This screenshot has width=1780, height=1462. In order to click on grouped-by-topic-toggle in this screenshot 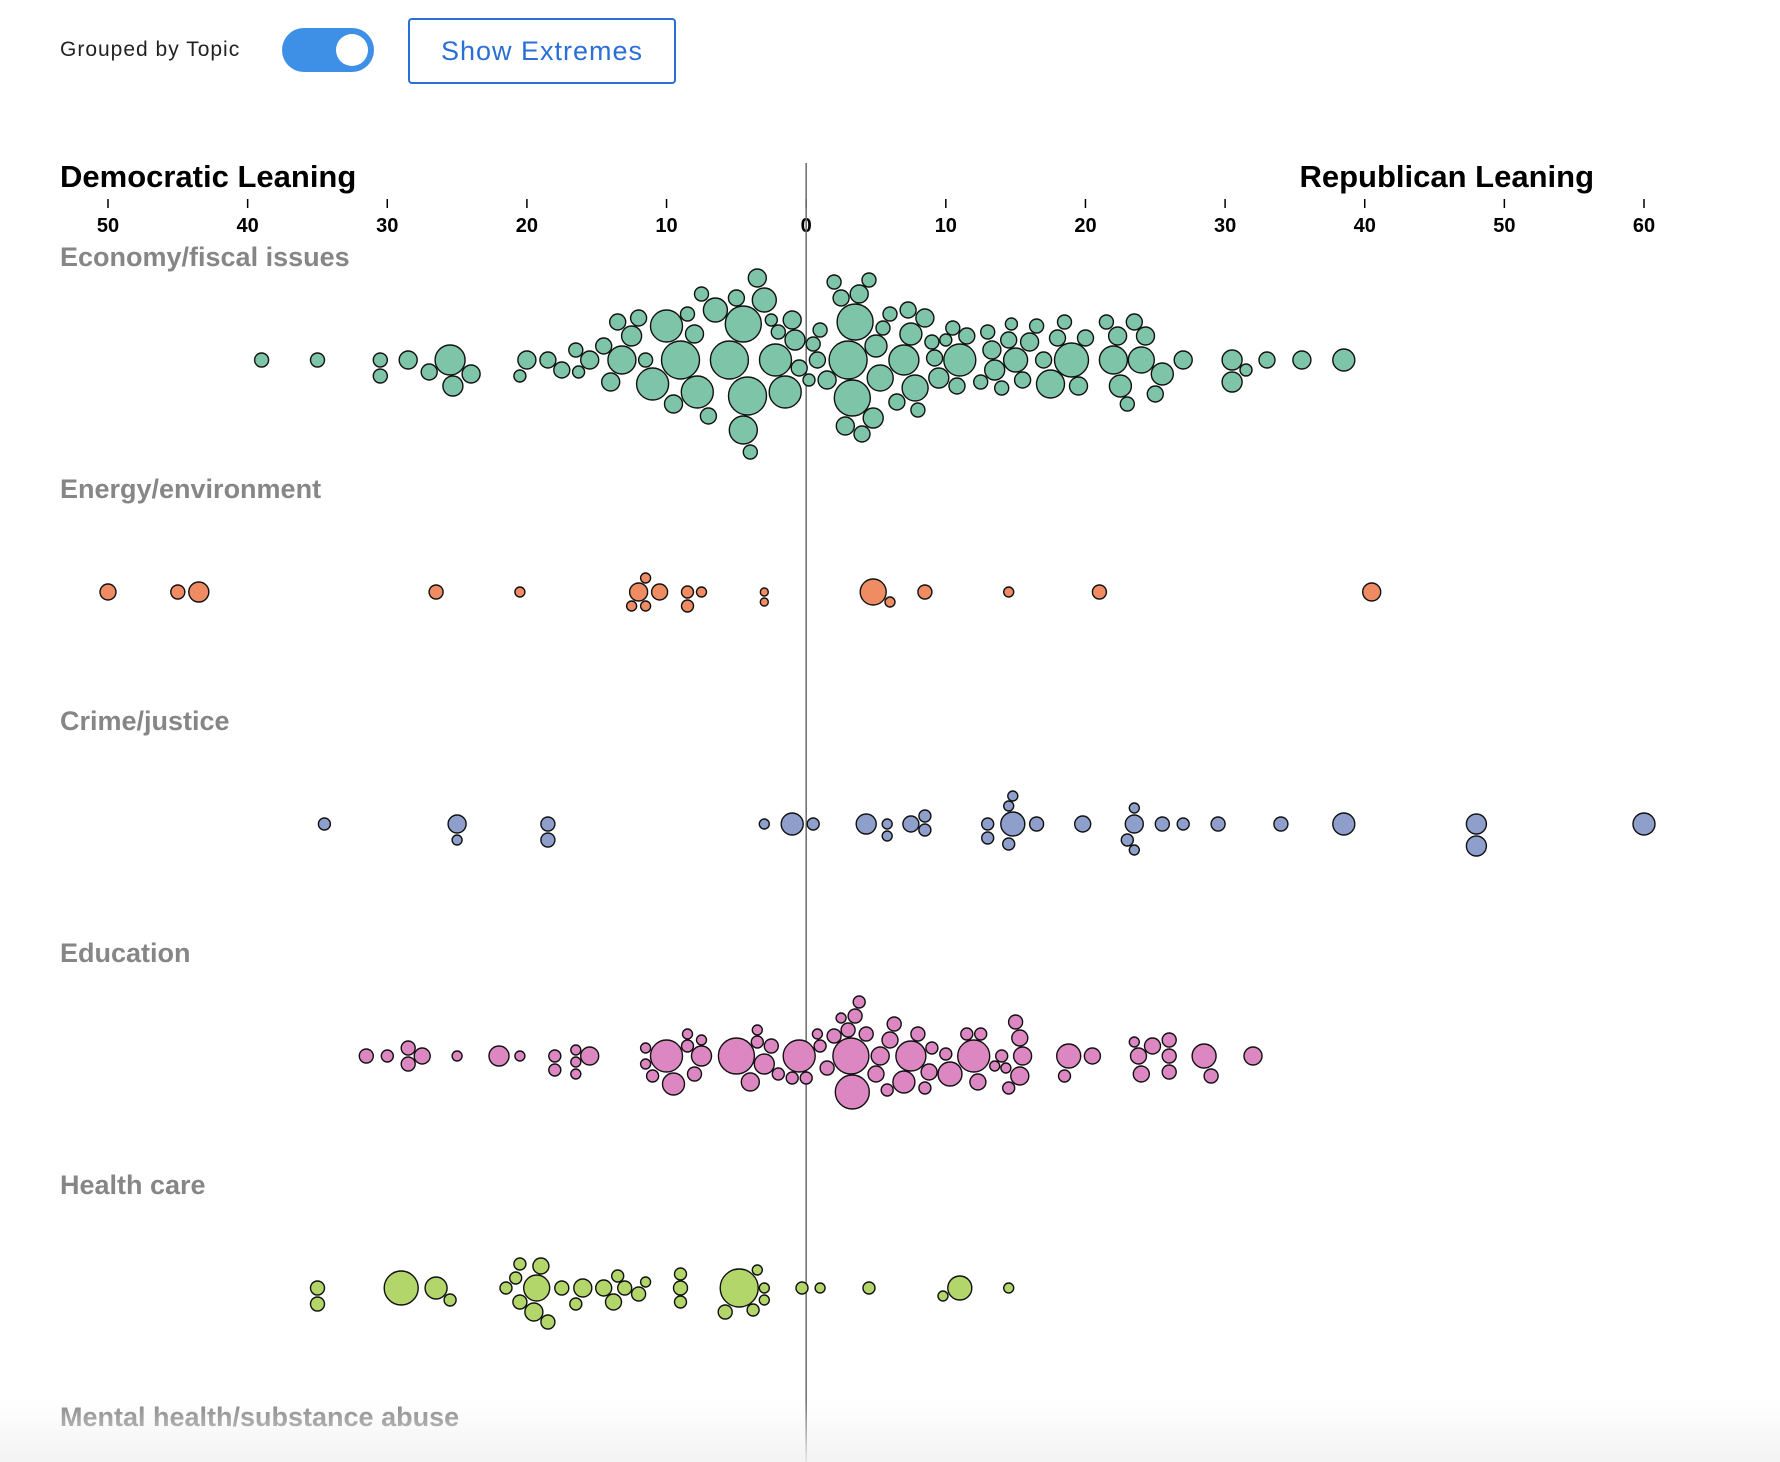, I will do `click(328, 50)`.